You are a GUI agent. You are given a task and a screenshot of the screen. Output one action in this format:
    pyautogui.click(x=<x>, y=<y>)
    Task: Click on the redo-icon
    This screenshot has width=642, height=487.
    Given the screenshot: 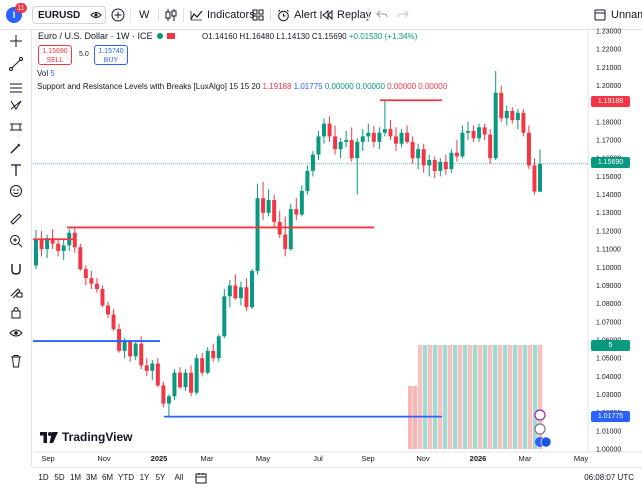 What is the action you would take?
    pyautogui.click(x=403, y=15)
    